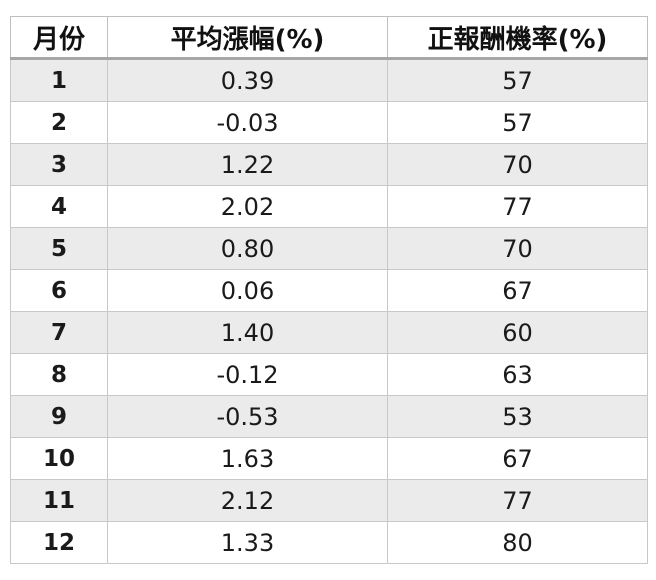 This screenshot has height=580, width=656. I want to click on table-row: 7 1.40 60, so click(329, 332).